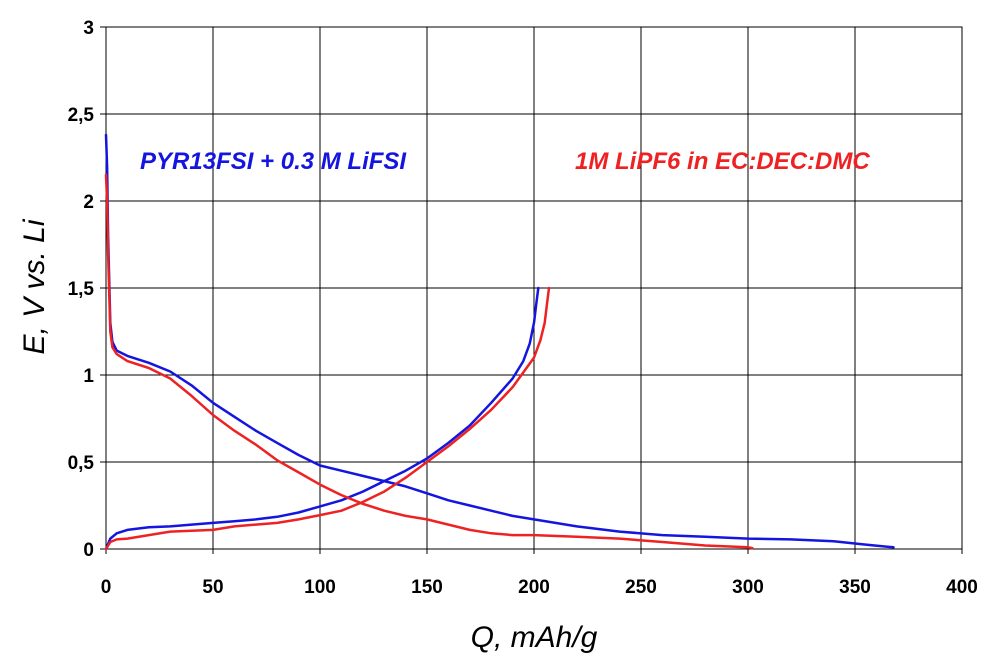 This screenshot has width=986, height=655. I want to click on x-axis-title: Q, mAh/g, so click(534, 637).